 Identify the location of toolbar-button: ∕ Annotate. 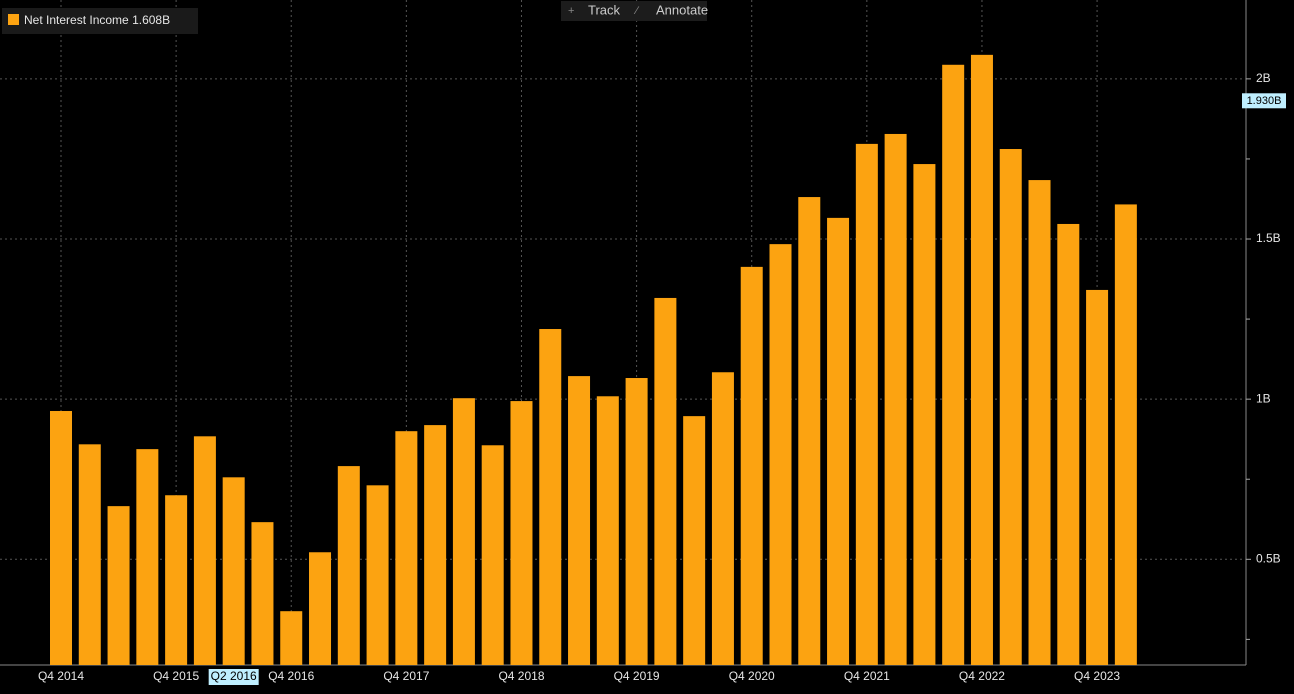
(670, 9).